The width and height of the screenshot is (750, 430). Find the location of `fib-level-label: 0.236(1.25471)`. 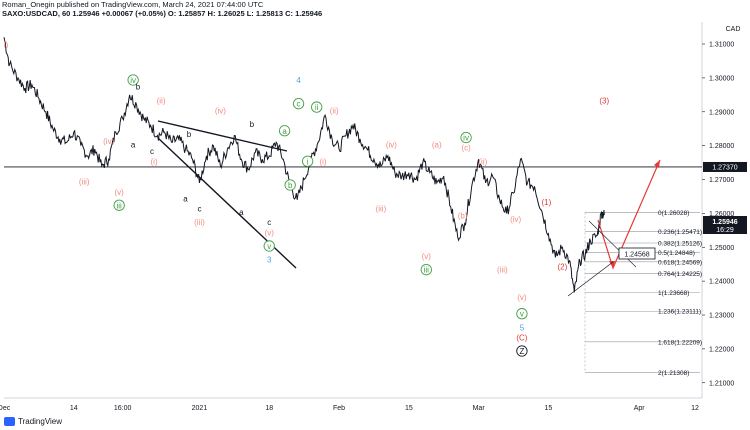

fib-level-label: 0.236(1.25471) is located at coordinates (680, 232).